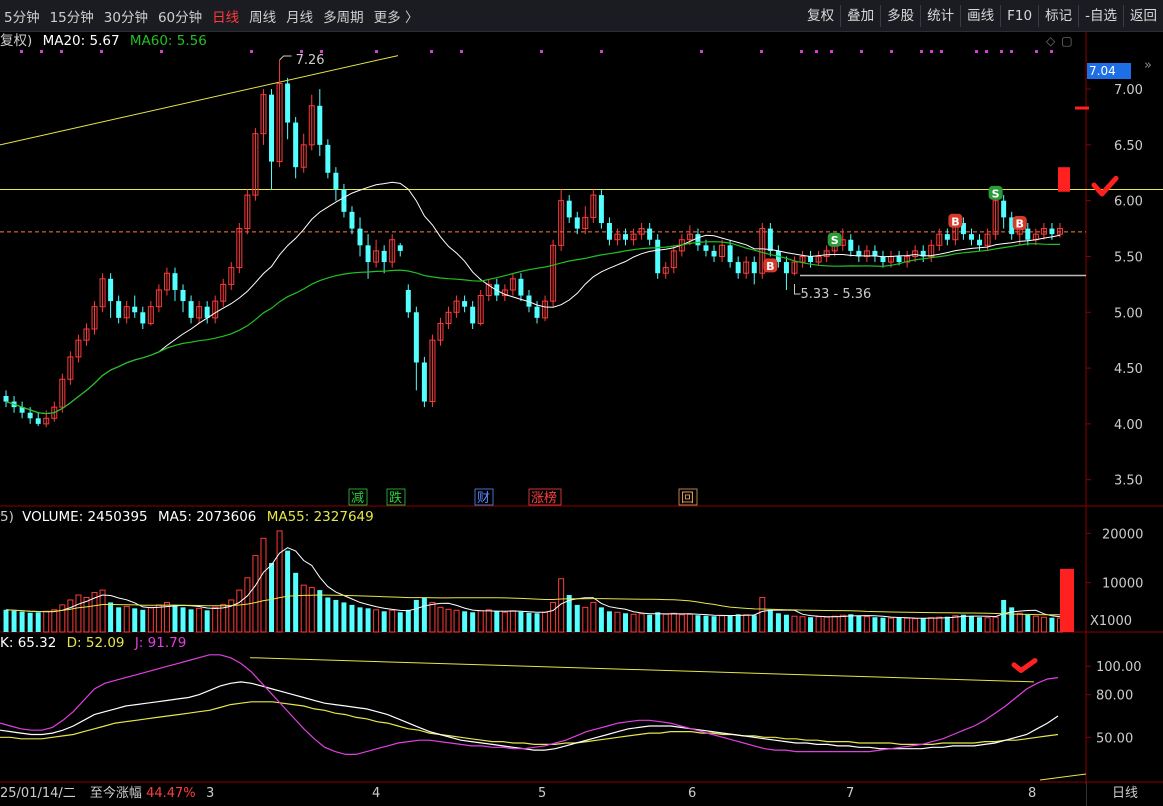  What do you see at coordinates (850, 793) in the screenshot?
I see `x-label-4: 7` at bounding box center [850, 793].